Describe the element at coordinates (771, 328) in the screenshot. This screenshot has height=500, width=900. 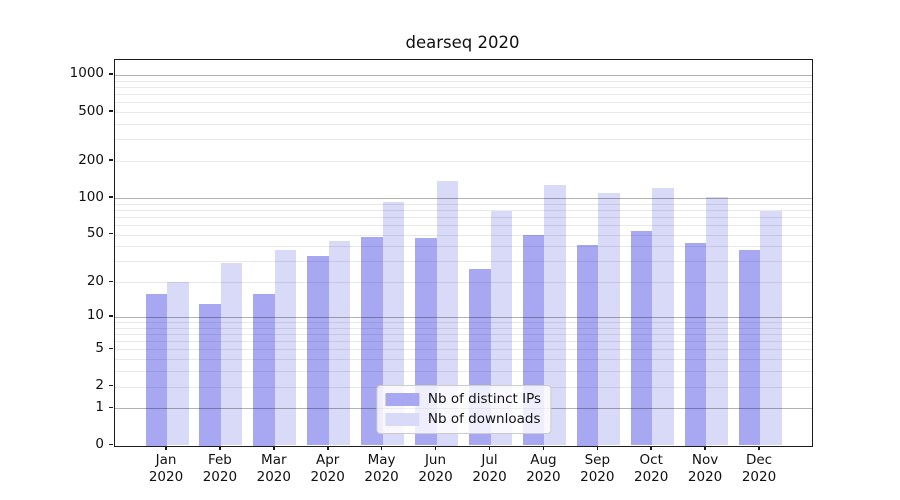
I see `bar-downloads-dec` at that location.